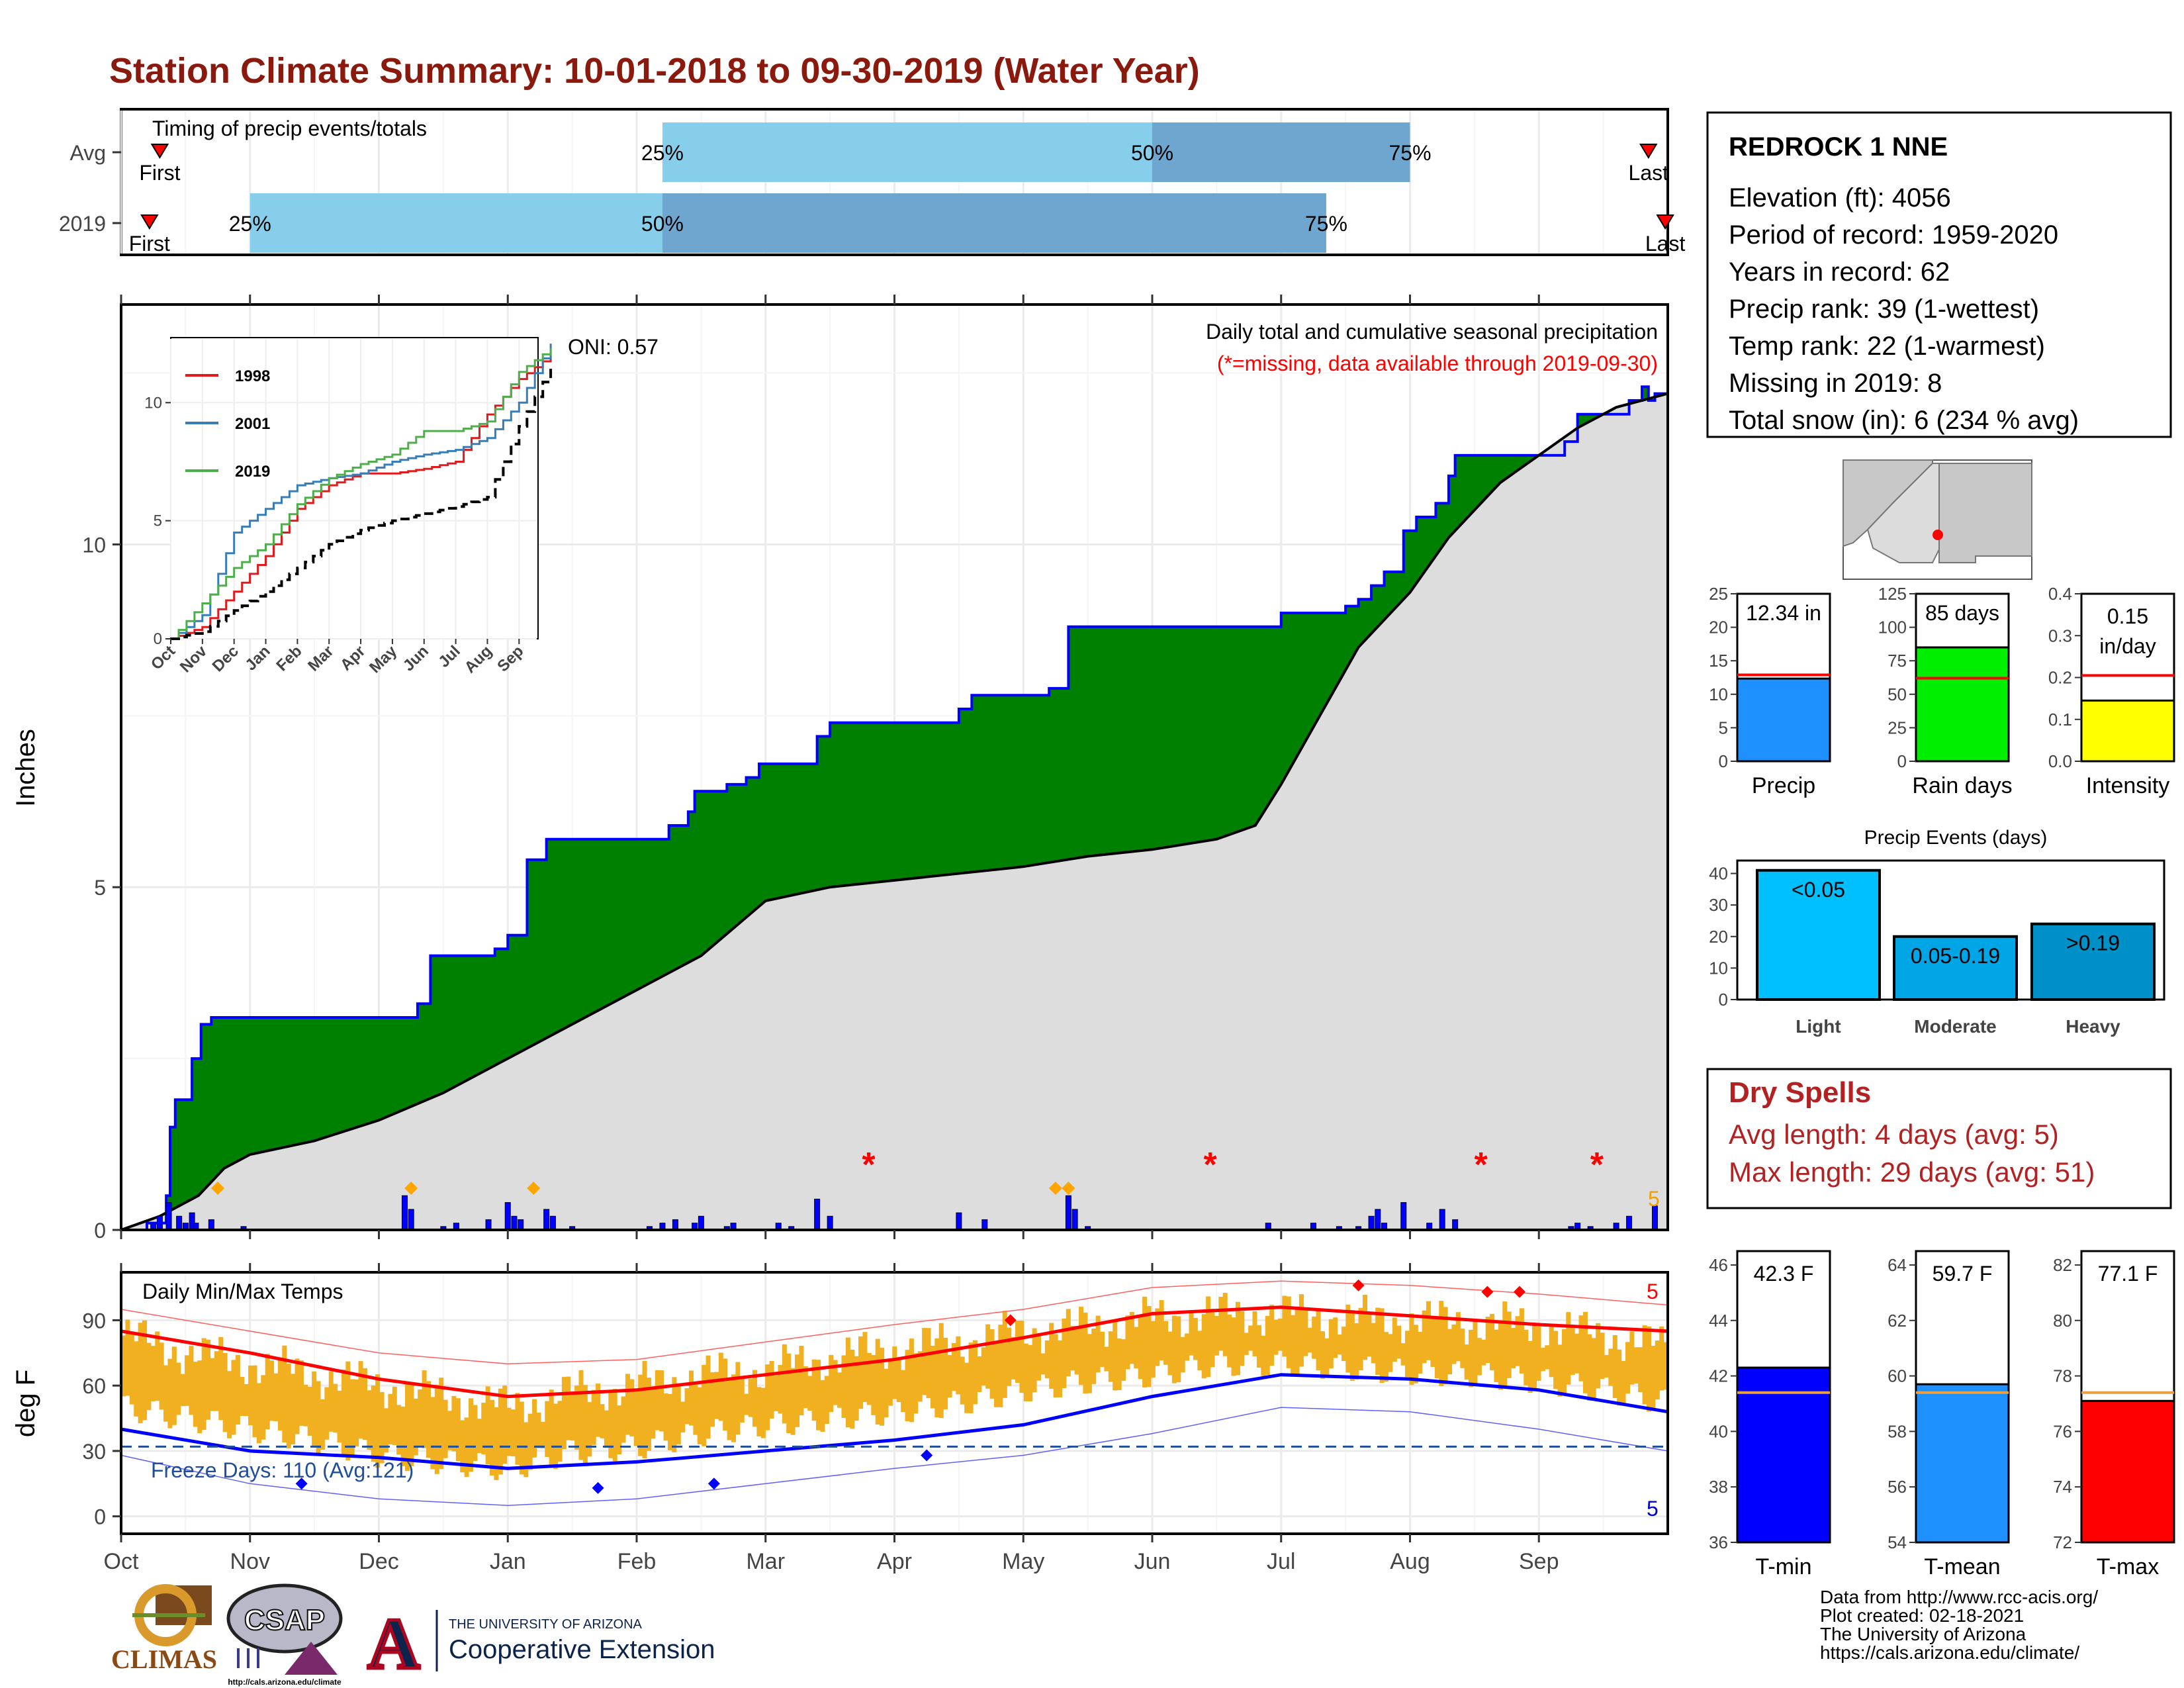 The height and width of the screenshot is (1688, 2184). Describe the element at coordinates (100, 1231) in the screenshot. I see `precip-ytick-label: 0` at that location.